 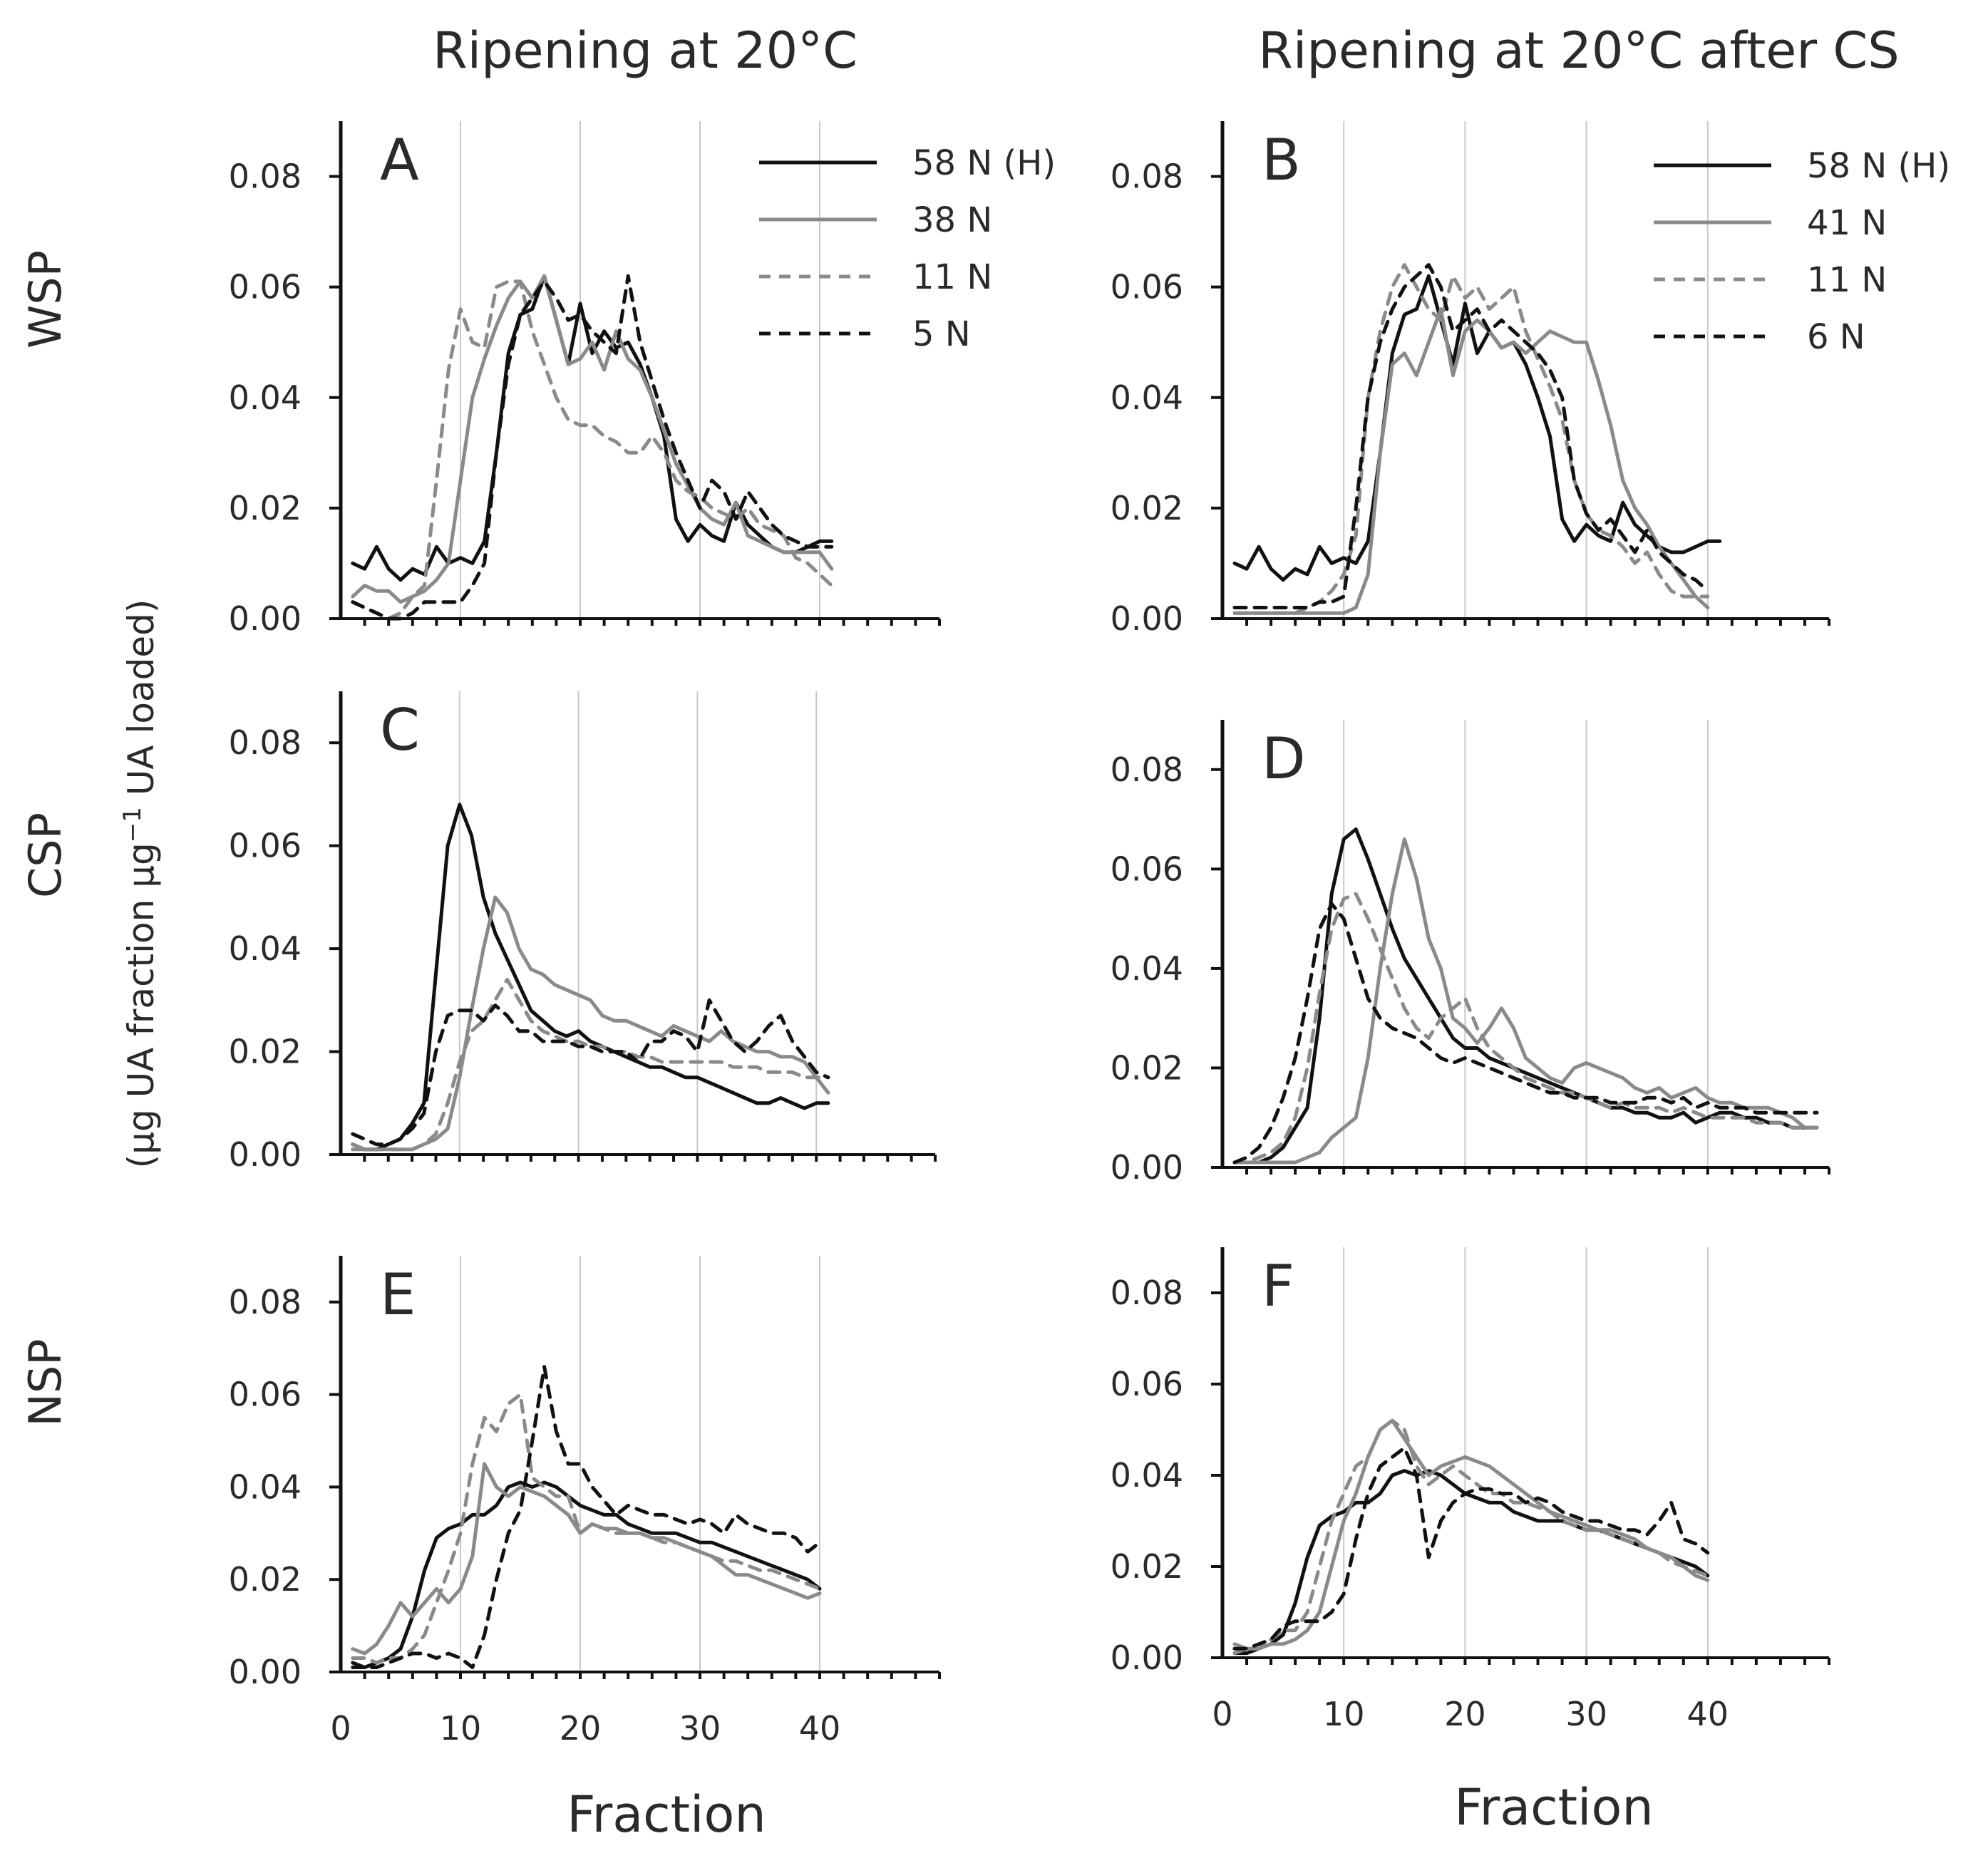 I want to click on panel-f-x-tick-label: 30, so click(x=1586, y=1714).